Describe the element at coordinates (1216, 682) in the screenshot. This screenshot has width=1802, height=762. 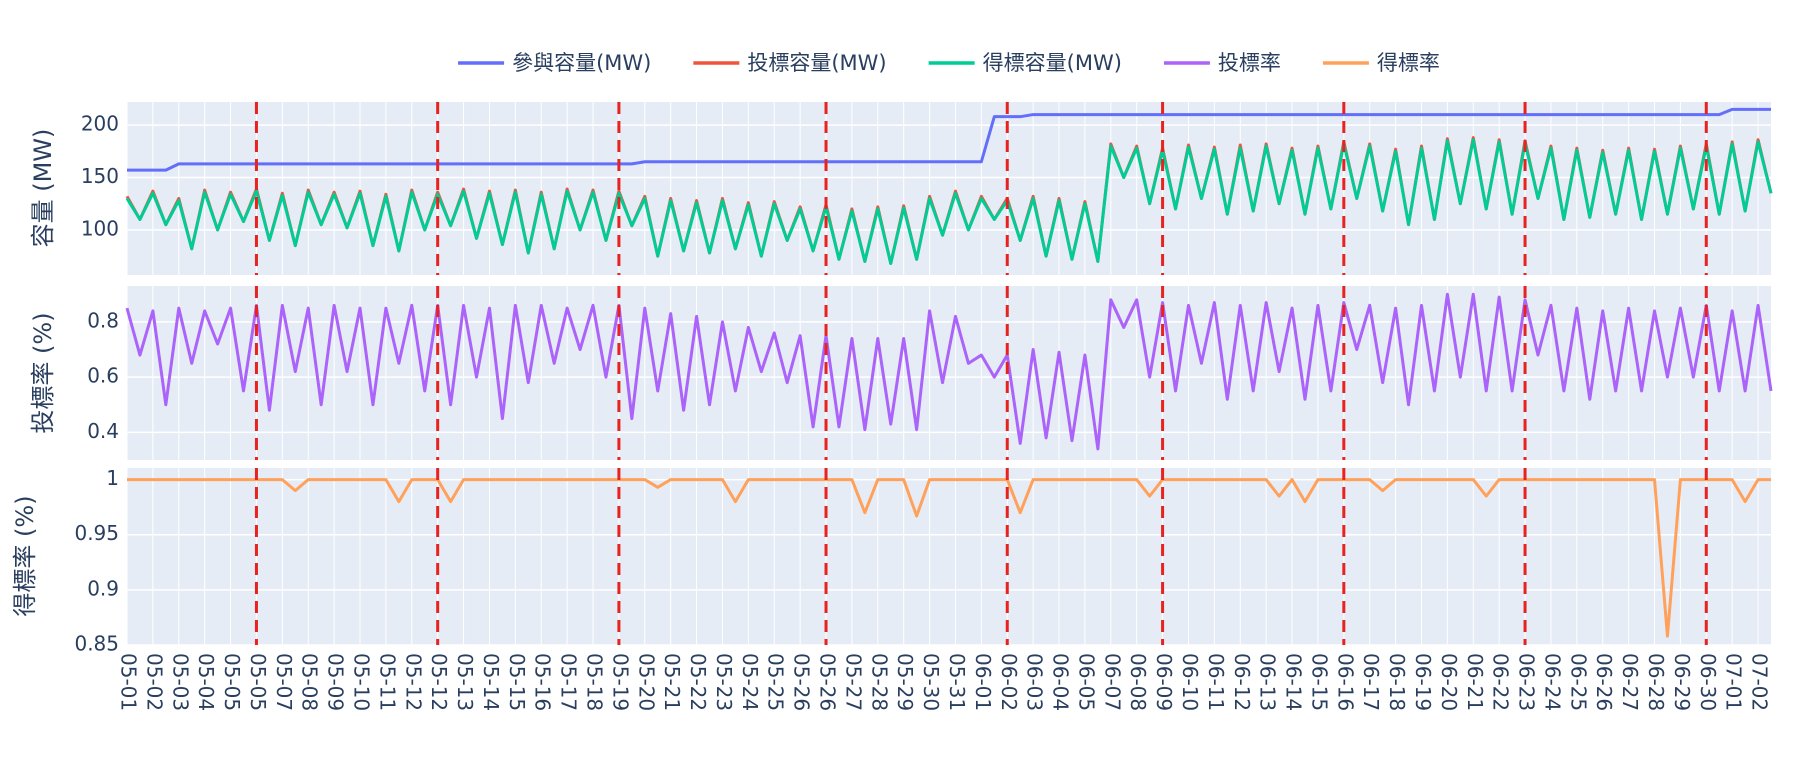
I see `x-tick-label: 06-11` at that location.